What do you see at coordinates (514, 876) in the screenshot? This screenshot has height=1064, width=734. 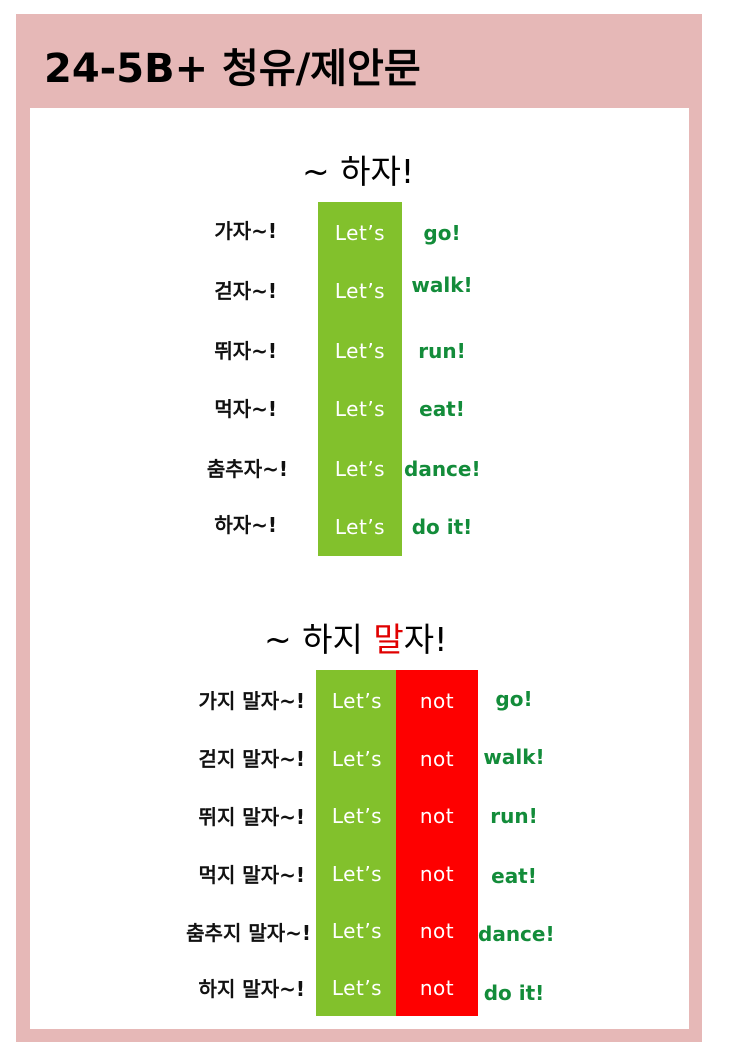 I see `section2-row-en: eat!` at bounding box center [514, 876].